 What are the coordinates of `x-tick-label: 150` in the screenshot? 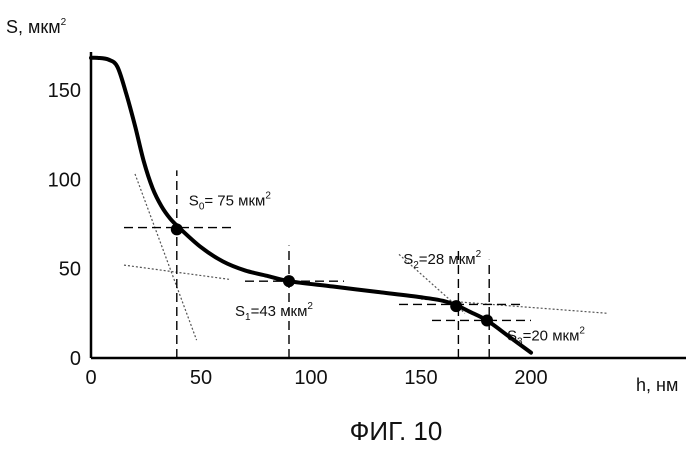 It's located at (420, 378).